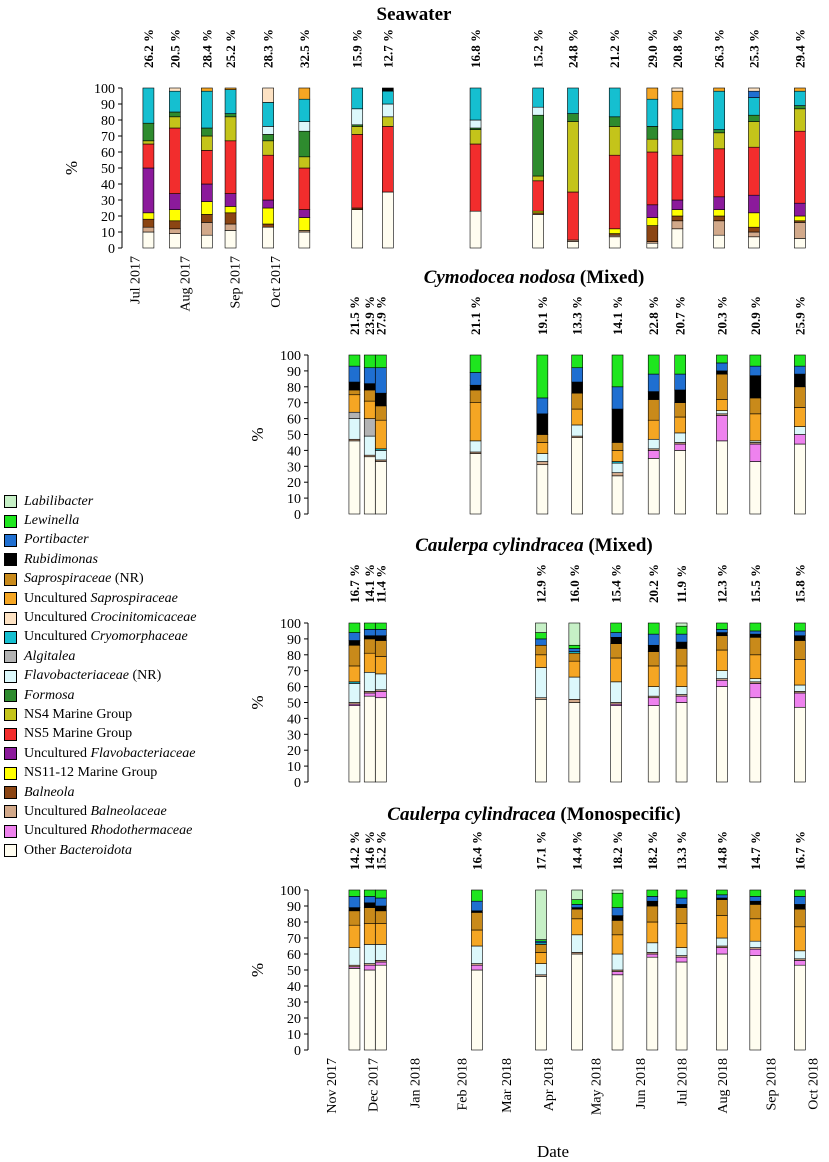  Describe the element at coordinates (129, 617) in the screenshot. I see `legend-item-unc_crocinitomicaceae: Uncultured Crocinitomicaceae` at that location.